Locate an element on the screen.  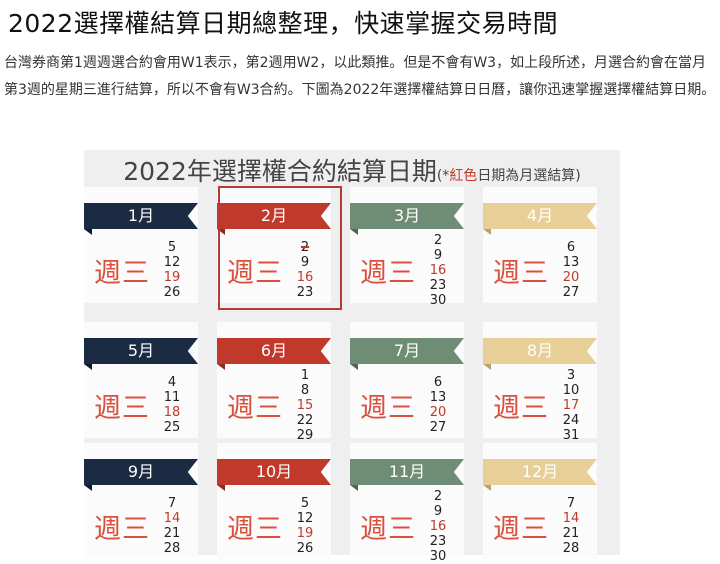
month-card-1: 1月 週三 5 12 19 26 is located at coordinates (141, 245).